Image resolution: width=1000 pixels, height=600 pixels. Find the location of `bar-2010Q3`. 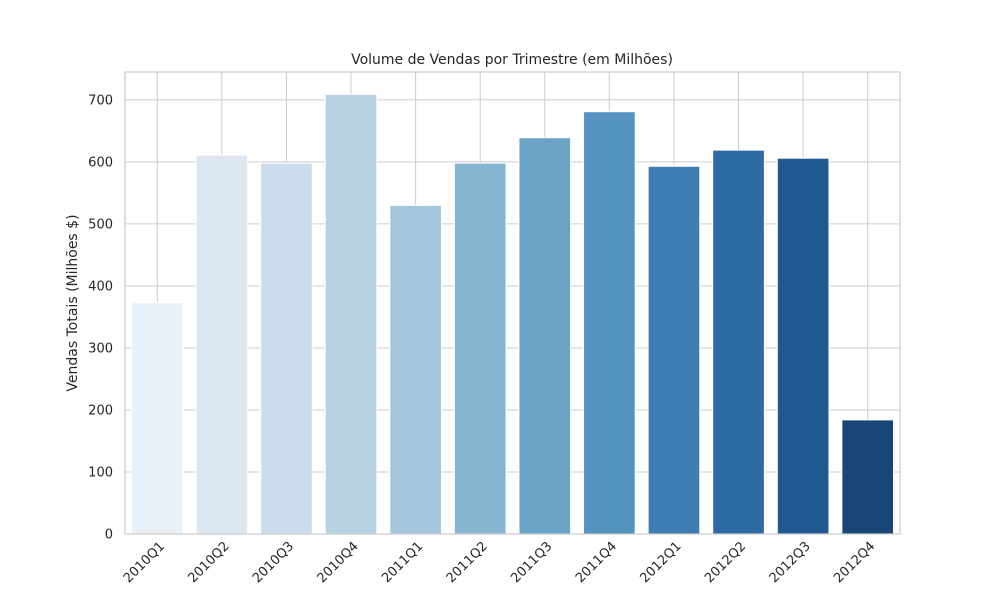

bar-2010Q3 is located at coordinates (286, 348).